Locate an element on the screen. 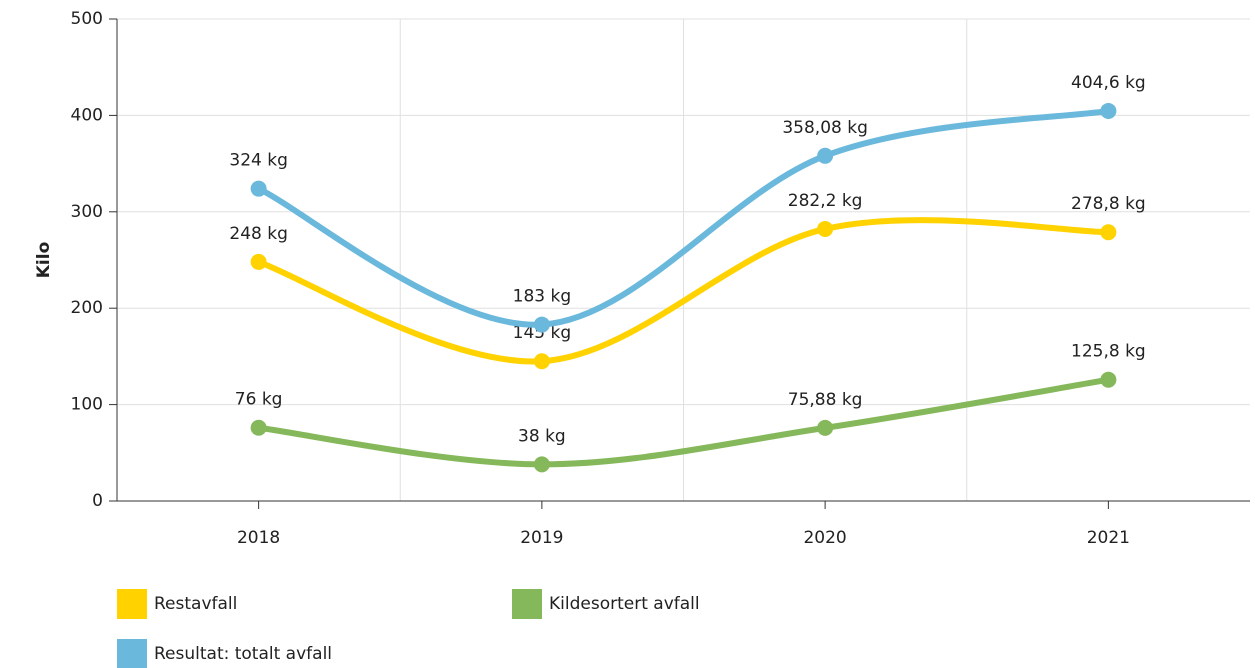 Image resolution: width=1255 pixels, height=668 pixels. data-label: 75,88 kg is located at coordinates (825, 400).